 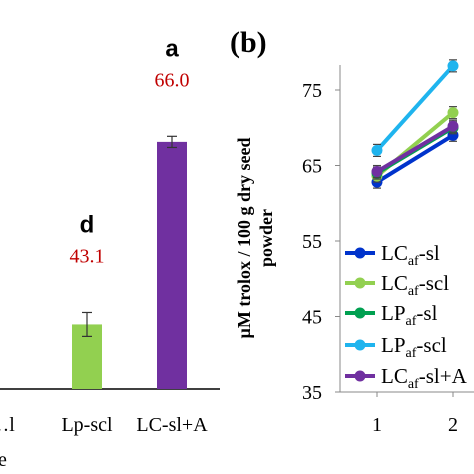 I want to click on y-tick-label: 55, so click(x=312, y=242).